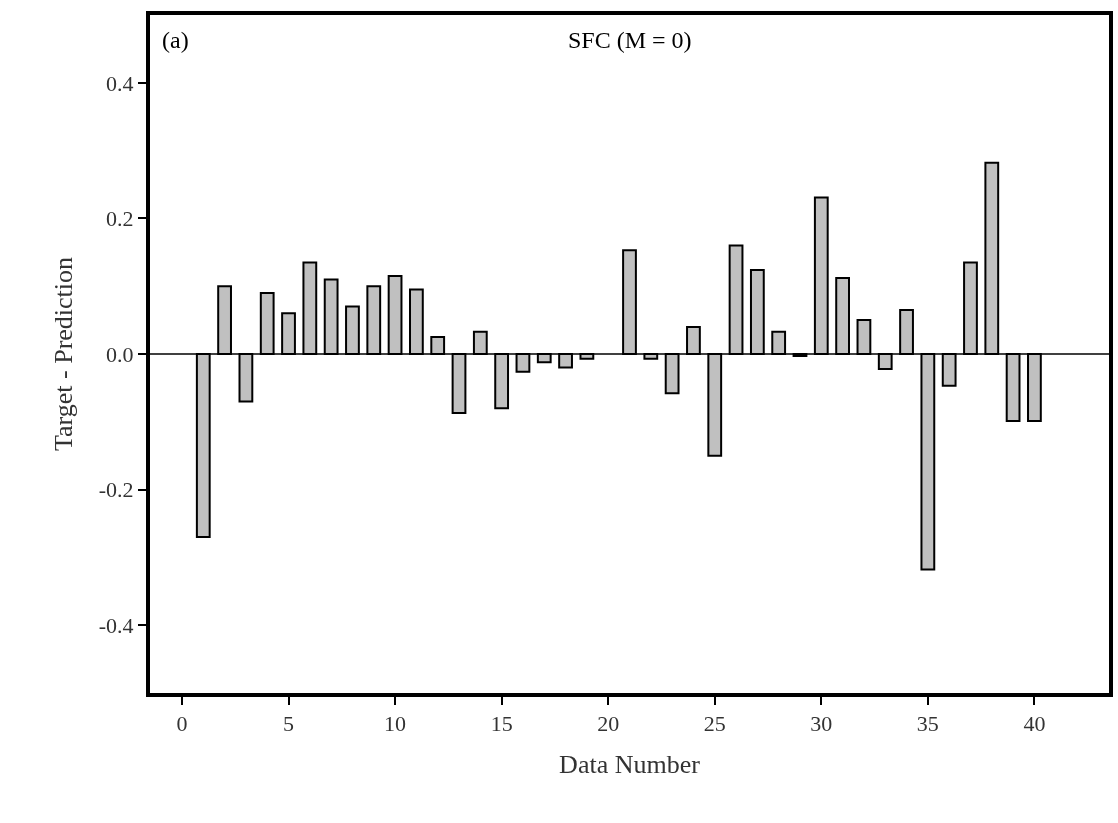  What do you see at coordinates (608, 724) in the screenshot?
I see `x-tick-label: 20` at bounding box center [608, 724].